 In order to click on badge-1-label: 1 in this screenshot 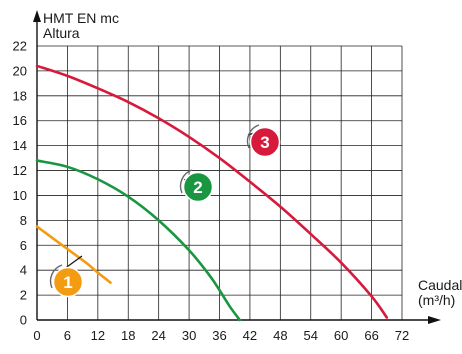, I will do `click(67, 282)`.